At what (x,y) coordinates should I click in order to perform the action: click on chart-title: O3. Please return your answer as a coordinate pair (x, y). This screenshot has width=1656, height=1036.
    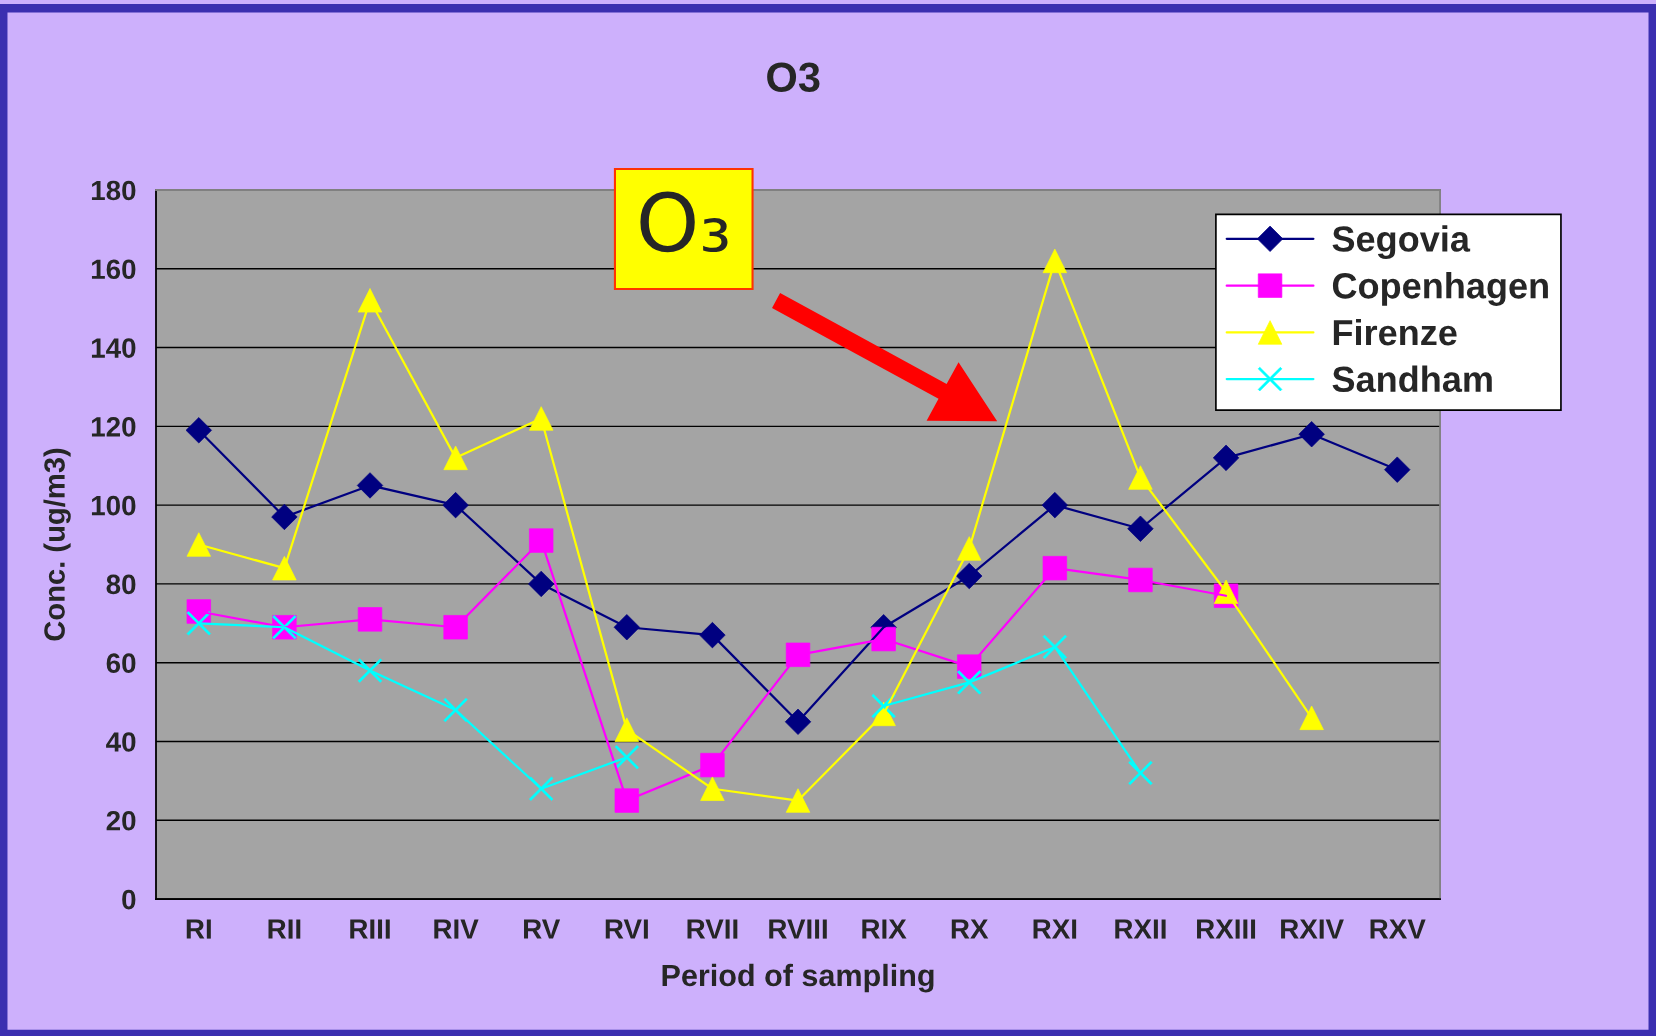
    Looking at the image, I should click on (793, 77).